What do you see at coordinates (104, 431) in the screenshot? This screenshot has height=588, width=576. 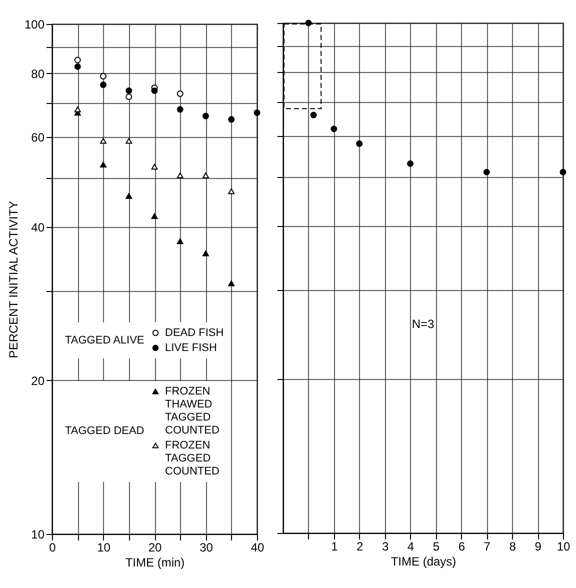 I see `annotation: TAGGED DEAD` at bounding box center [104, 431].